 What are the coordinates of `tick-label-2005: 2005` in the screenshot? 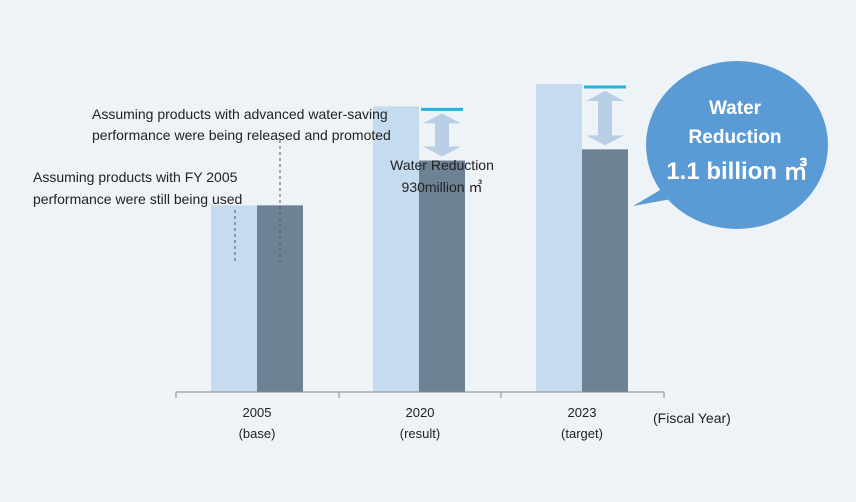 It's located at (257, 412).